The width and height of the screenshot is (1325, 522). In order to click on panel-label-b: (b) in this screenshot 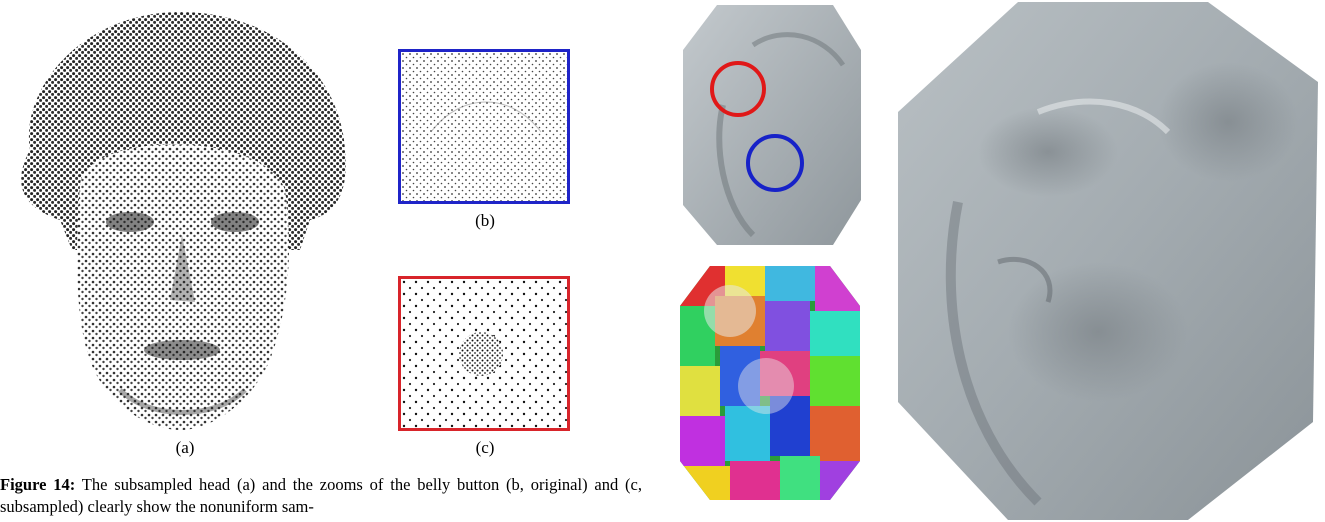, I will do `click(485, 220)`.